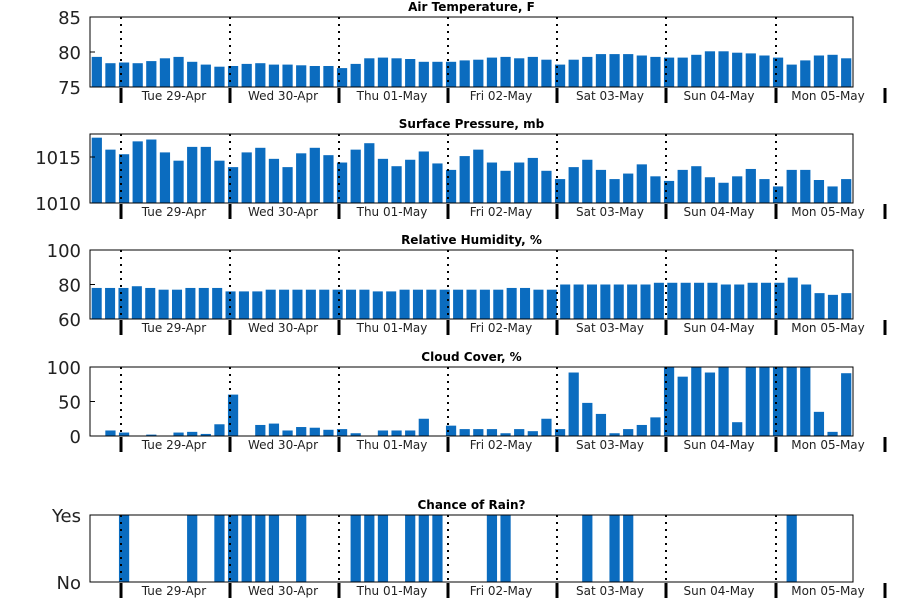  I want to click on chart-4-xtick-label: Mon 05-May, so click(828, 445).